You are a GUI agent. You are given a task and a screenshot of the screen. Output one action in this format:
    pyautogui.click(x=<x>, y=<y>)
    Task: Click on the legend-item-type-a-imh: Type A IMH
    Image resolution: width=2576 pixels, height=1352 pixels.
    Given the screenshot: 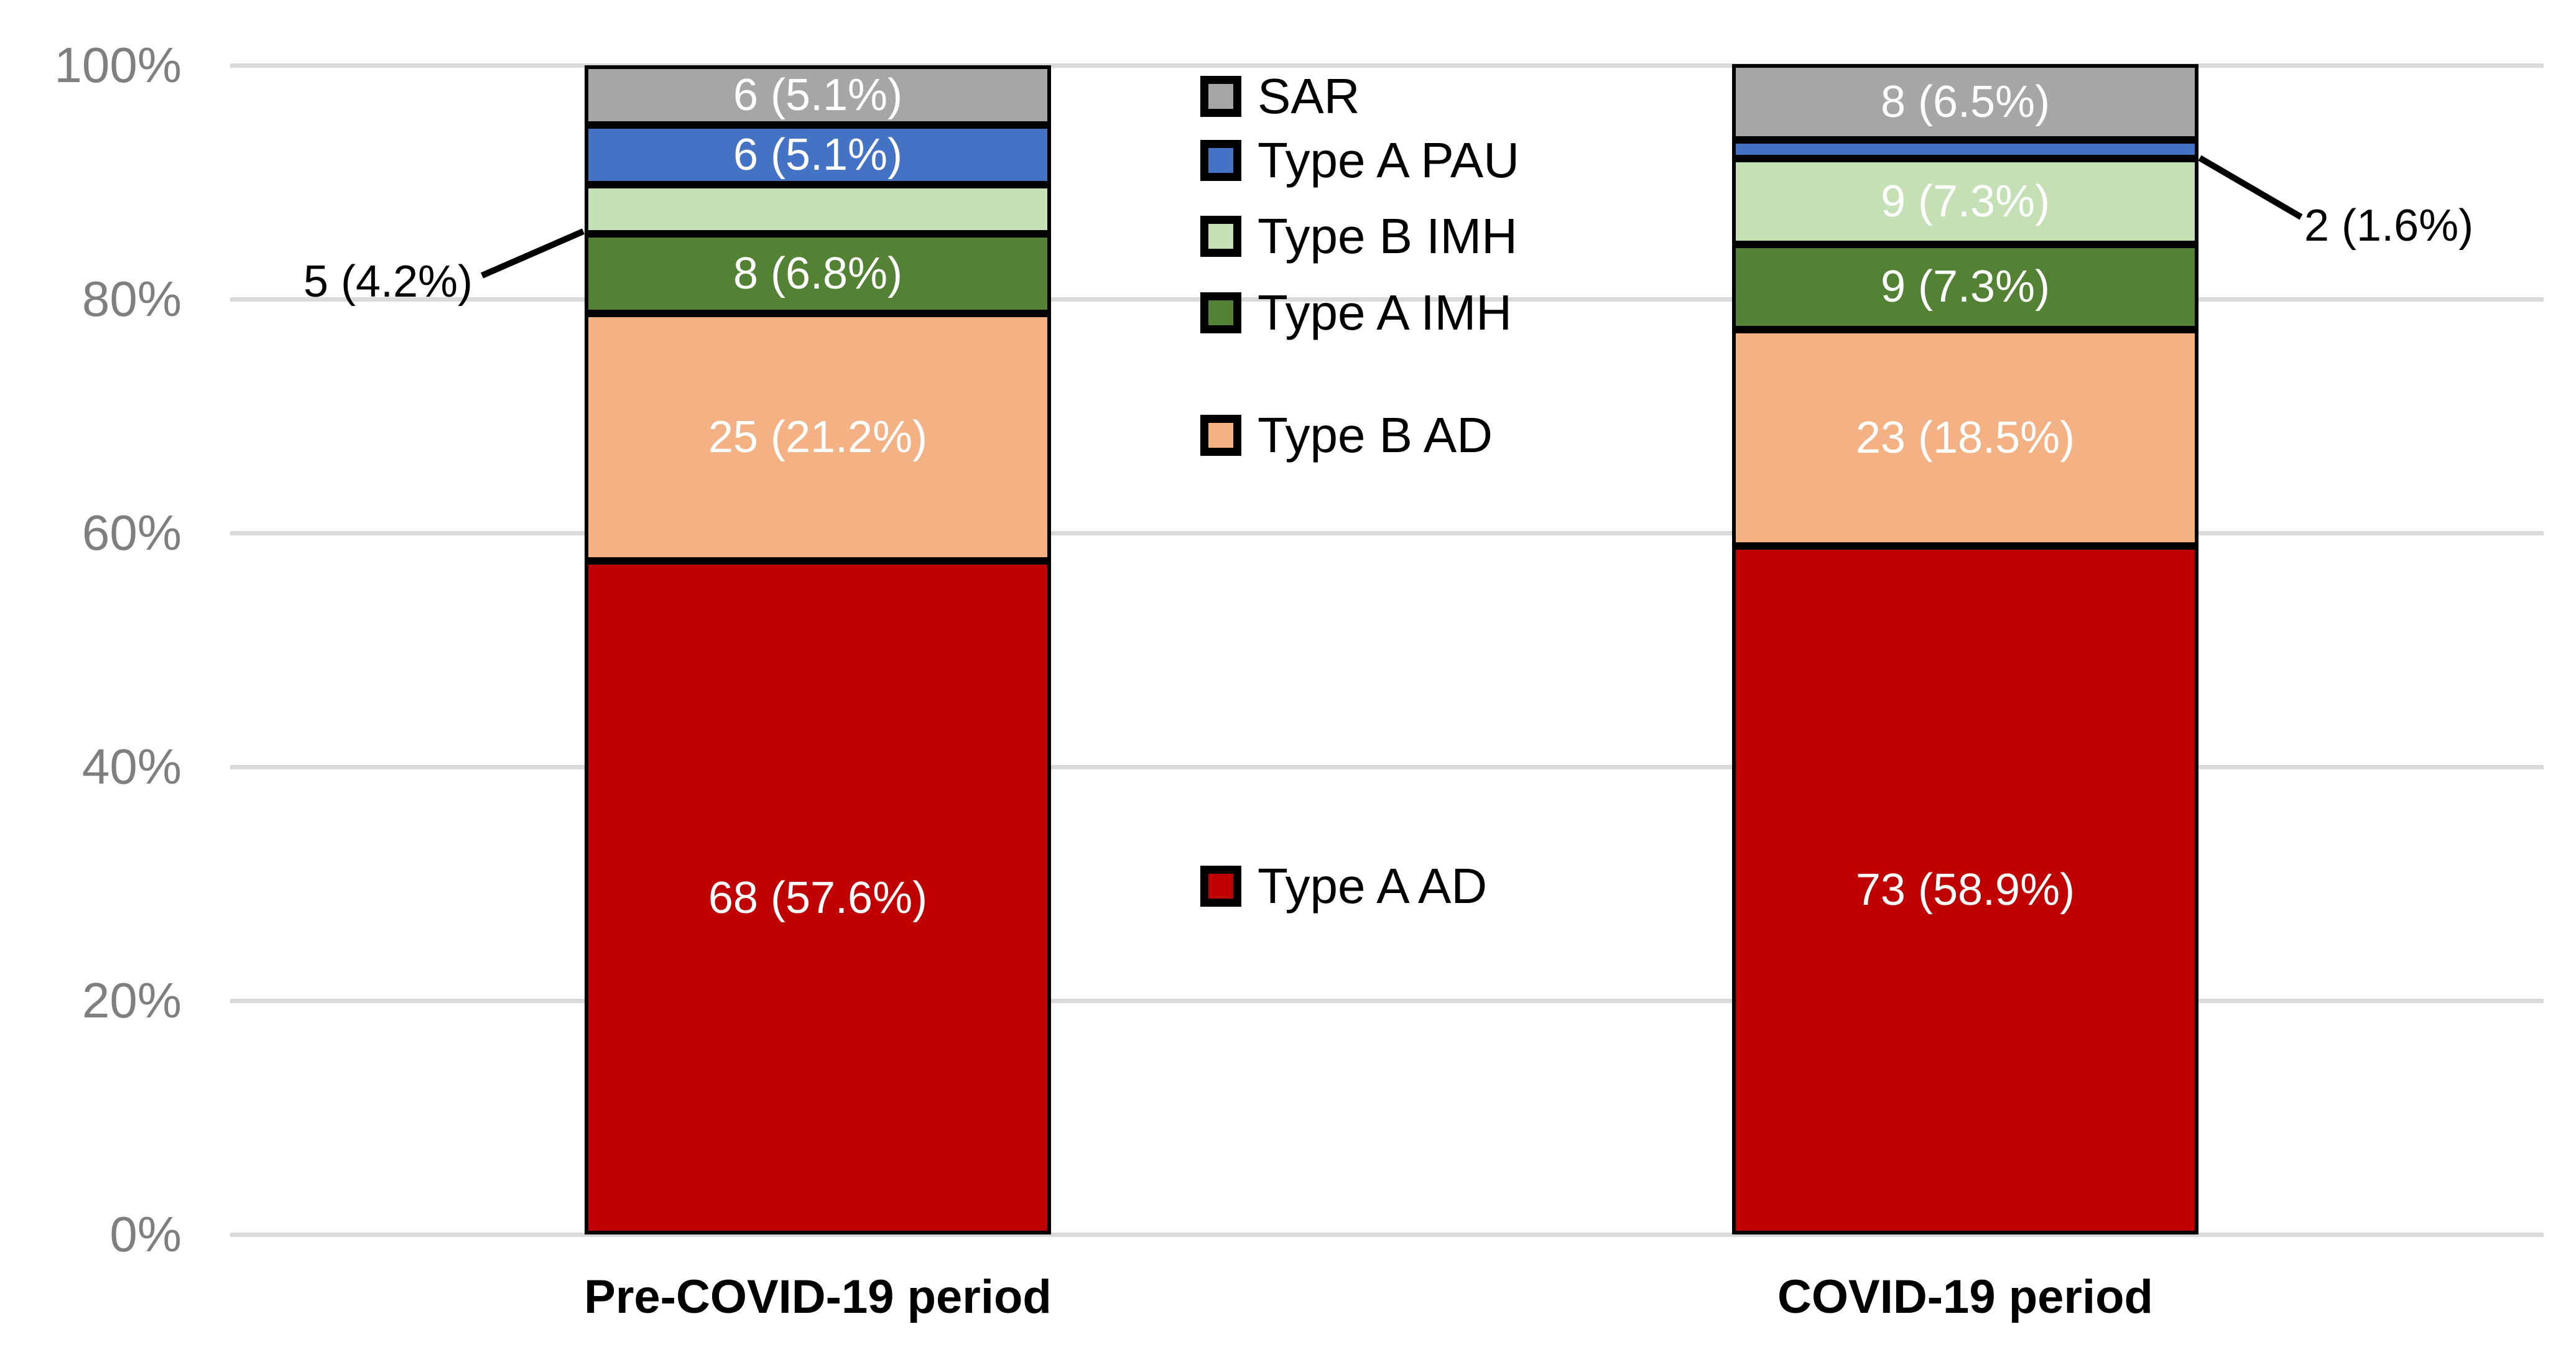 What is the action you would take?
    pyautogui.click(x=1356, y=313)
    